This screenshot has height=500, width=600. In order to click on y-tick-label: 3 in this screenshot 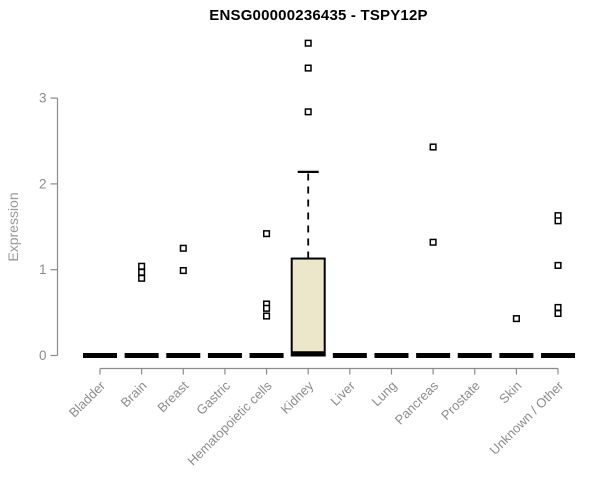, I will do `click(43, 98)`.